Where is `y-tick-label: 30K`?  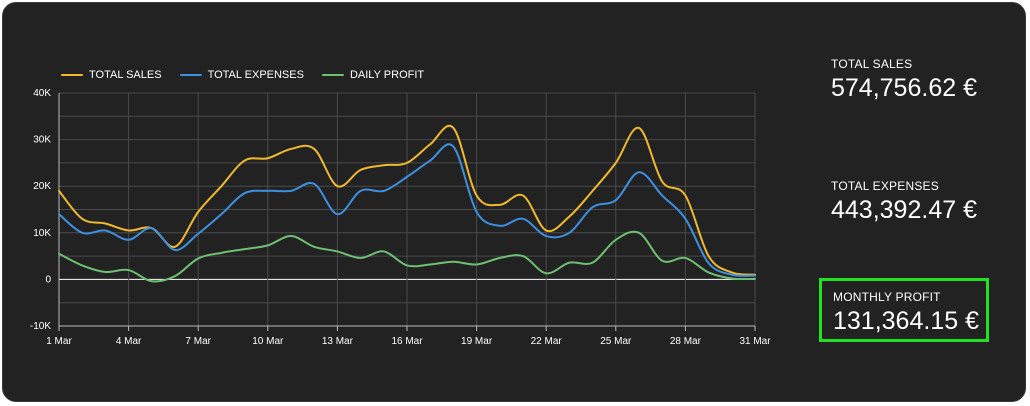
y-tick-label: 30K is located at coordinates (42, 140).